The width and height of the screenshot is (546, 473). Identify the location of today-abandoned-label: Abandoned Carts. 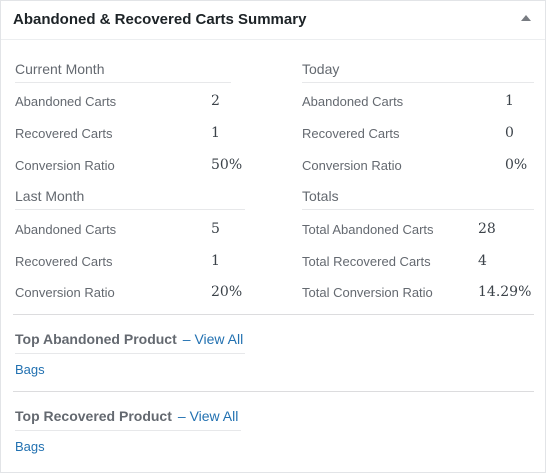
(353, 101).